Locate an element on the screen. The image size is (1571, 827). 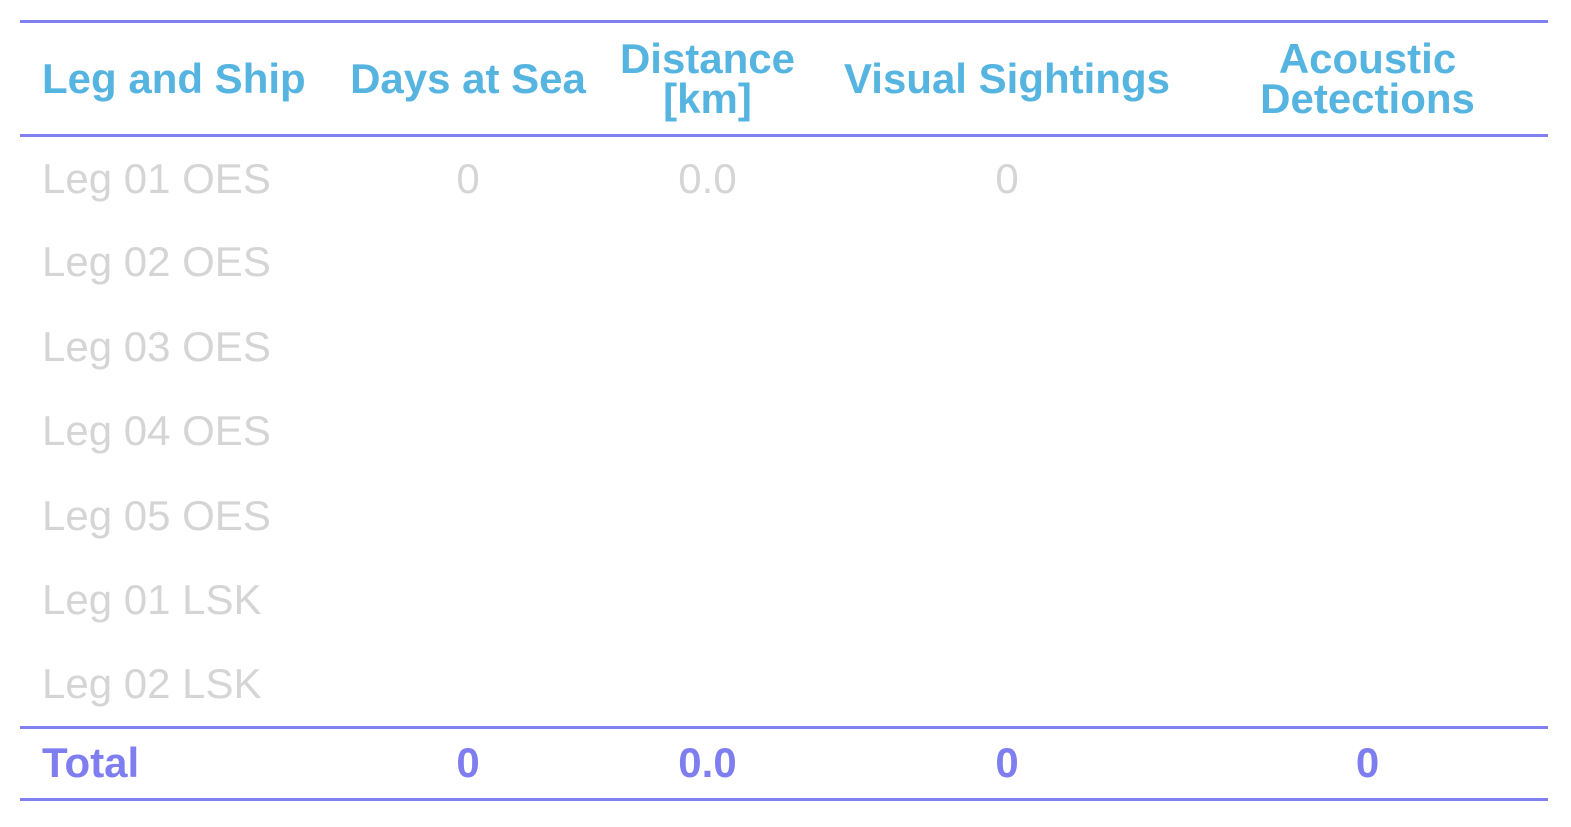
header-acoustic-detections: Acoustic Detections is located at coordinates (1367, 78).